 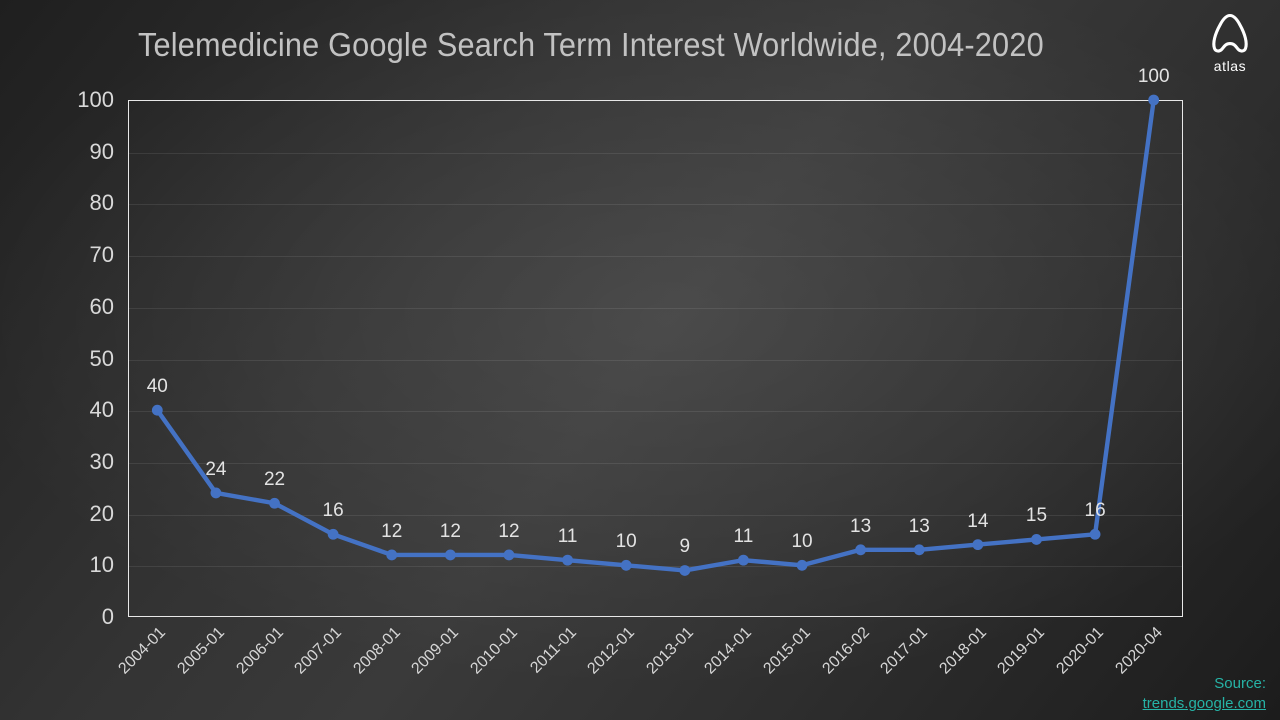 What do you see at coordinates (157, 387) in the screenshot?
I see `data-point-label: 40` at bounding box center [157, 387].